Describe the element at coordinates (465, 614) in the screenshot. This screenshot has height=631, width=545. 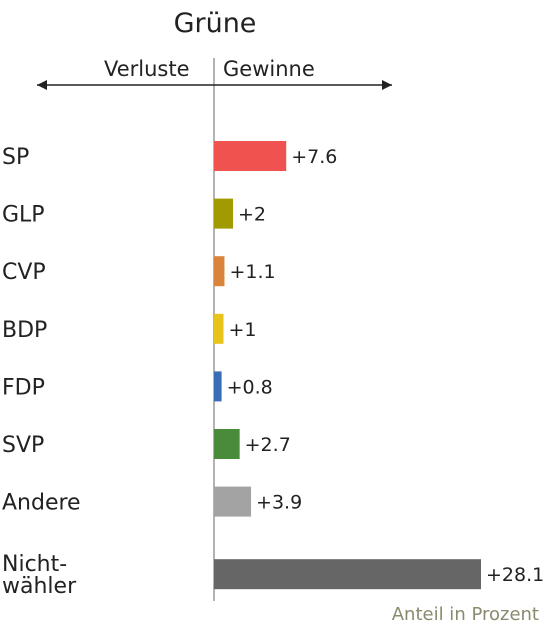
I see `footnote: Anteil in Prozent` at that location.